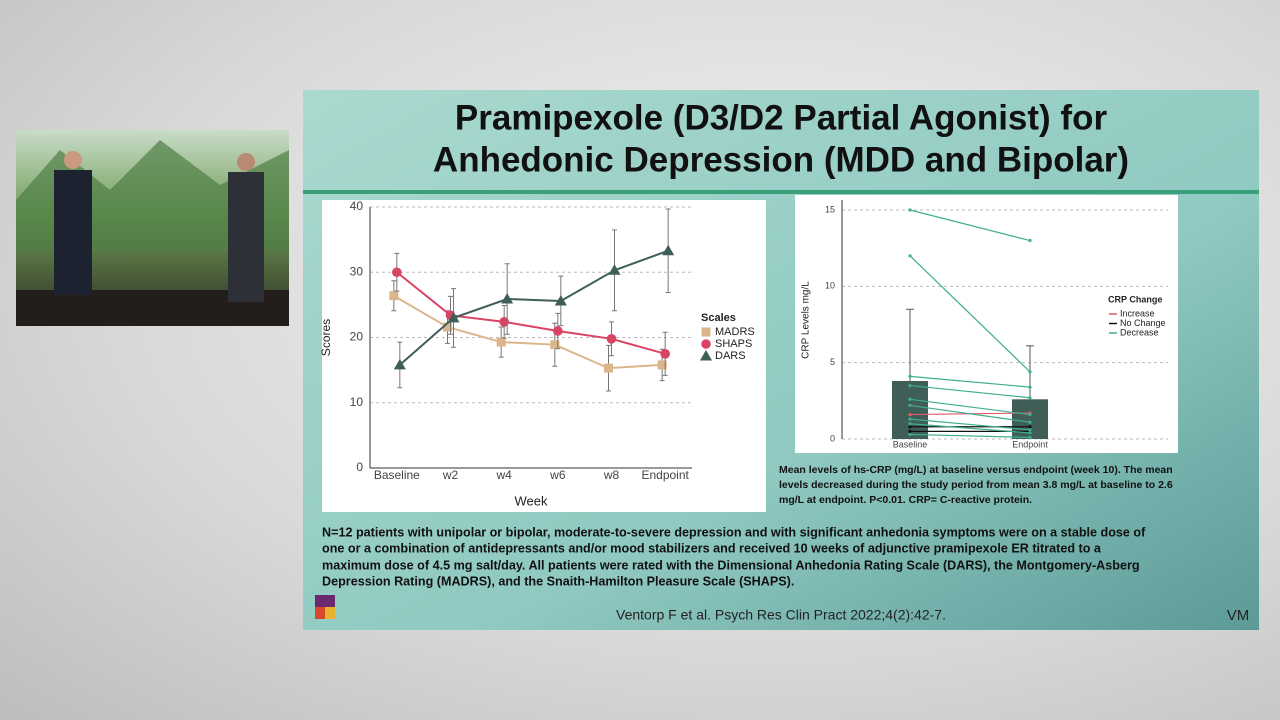  Describe the element at coordinates (325, 607) in the screenshot. I see `logo` at that location.